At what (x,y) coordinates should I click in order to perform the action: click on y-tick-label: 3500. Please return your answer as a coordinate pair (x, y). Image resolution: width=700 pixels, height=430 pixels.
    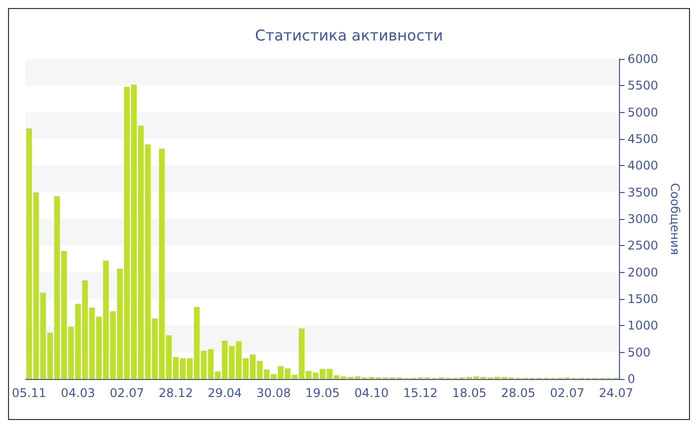
    Looking at the image, I should click on (643, 192).